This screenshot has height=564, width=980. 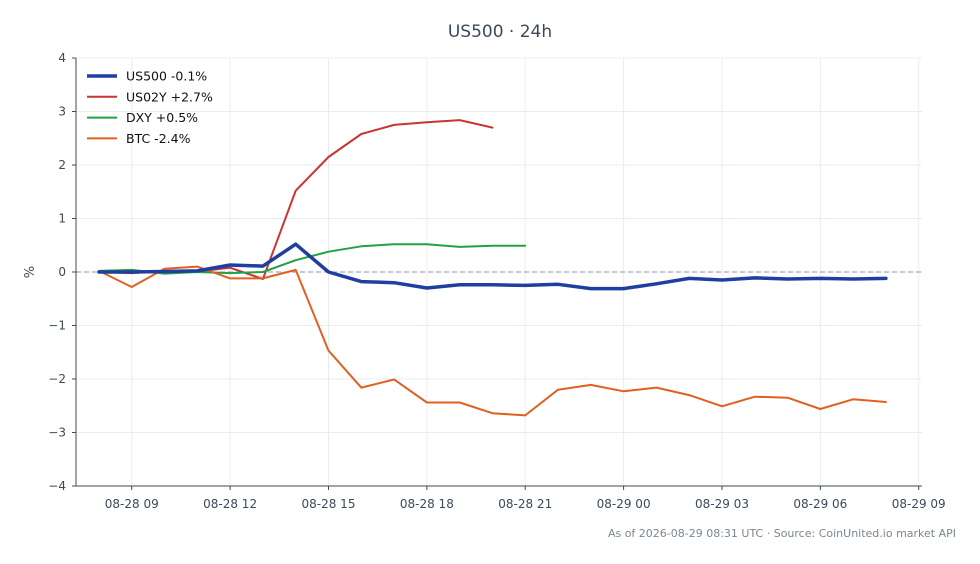 What do you see at coordinates (624, 504) in the screenshot?
I see `x-tick-label: 08-29 00` at bounding box center [624, 504].